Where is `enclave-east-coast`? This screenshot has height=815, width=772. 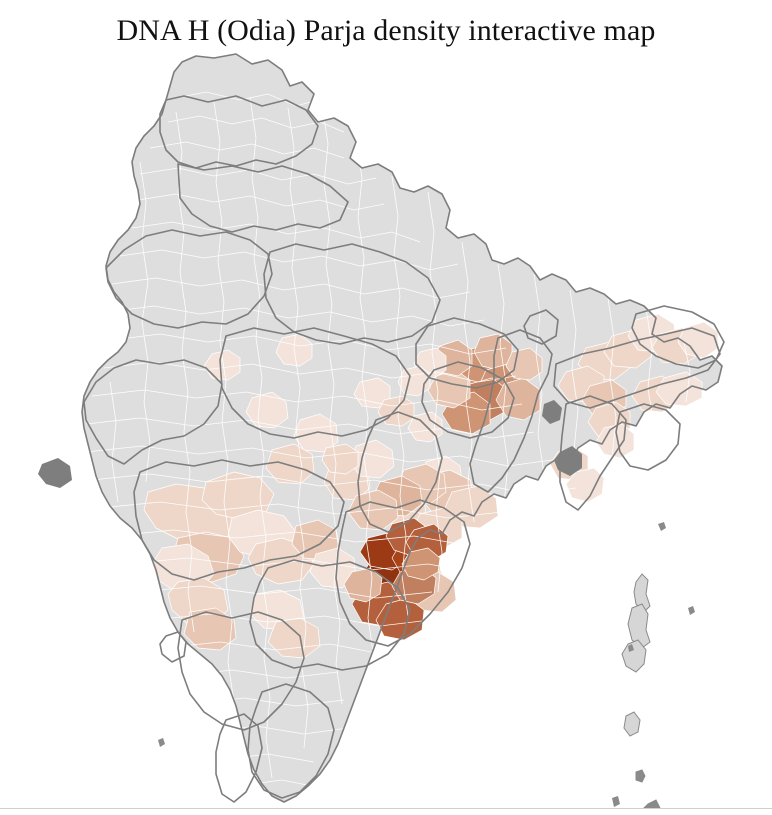 enclave-east-coast is located at coordinates (568, 461).